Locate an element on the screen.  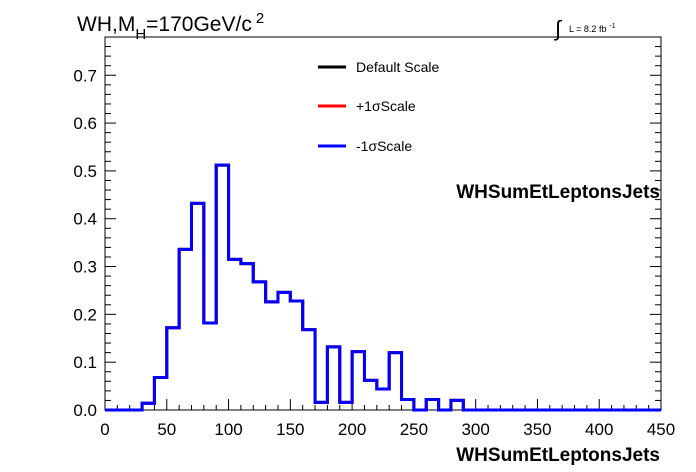
y-tick-label: 0.7 is located at coordinates (85, 75).